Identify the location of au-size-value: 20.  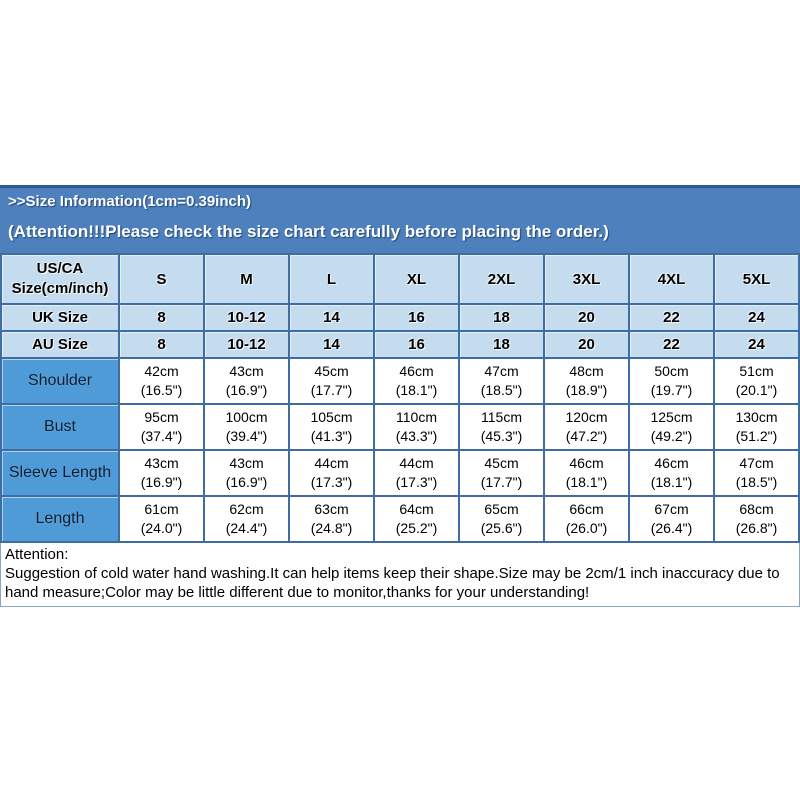
(586, 344).